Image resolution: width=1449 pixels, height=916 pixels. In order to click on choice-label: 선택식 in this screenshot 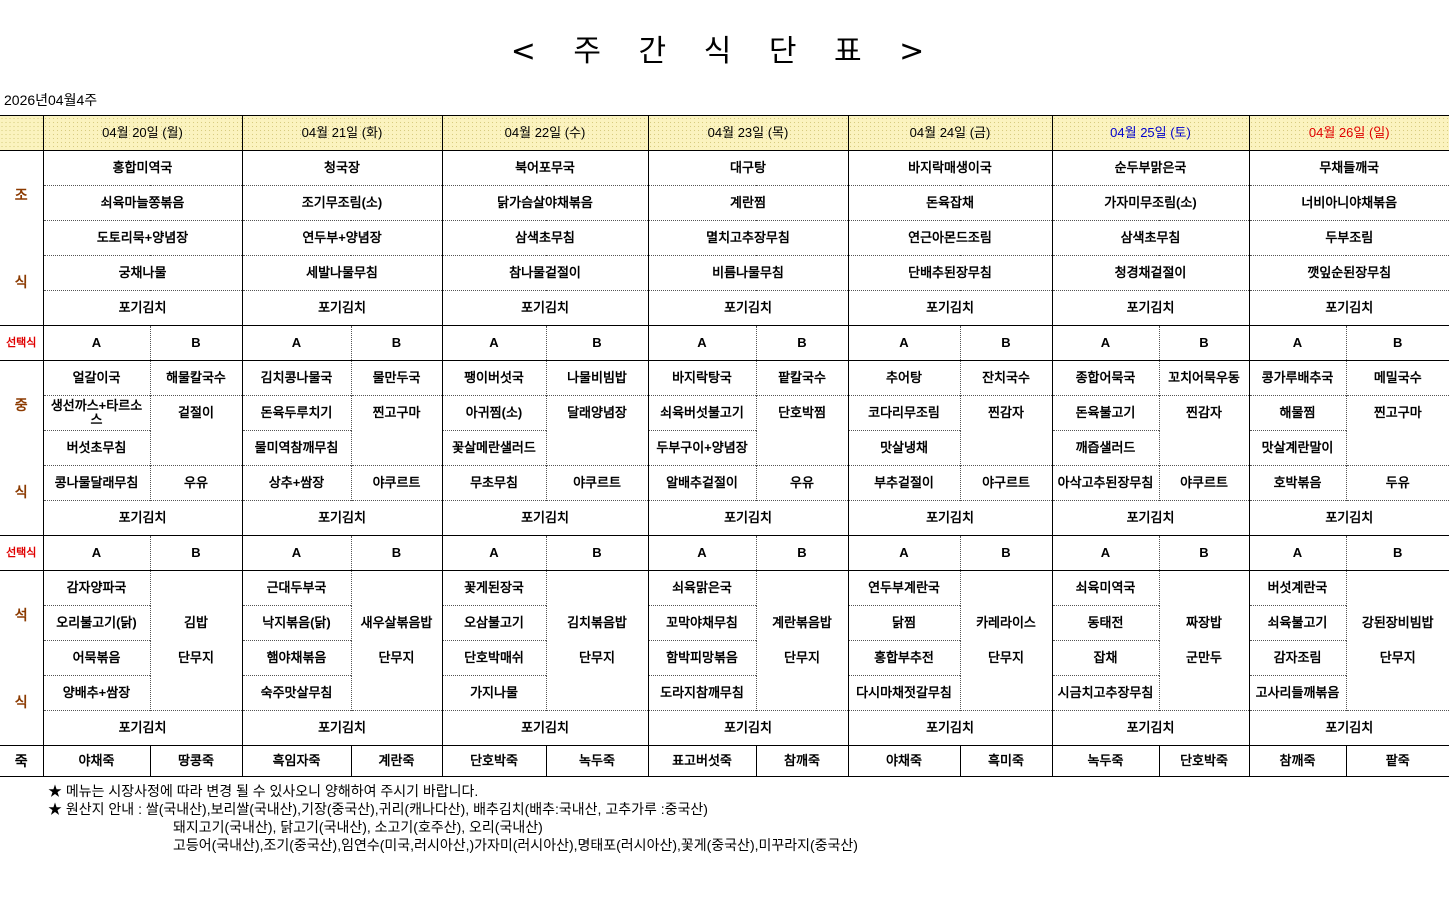, I will do `click(21, 553)`.